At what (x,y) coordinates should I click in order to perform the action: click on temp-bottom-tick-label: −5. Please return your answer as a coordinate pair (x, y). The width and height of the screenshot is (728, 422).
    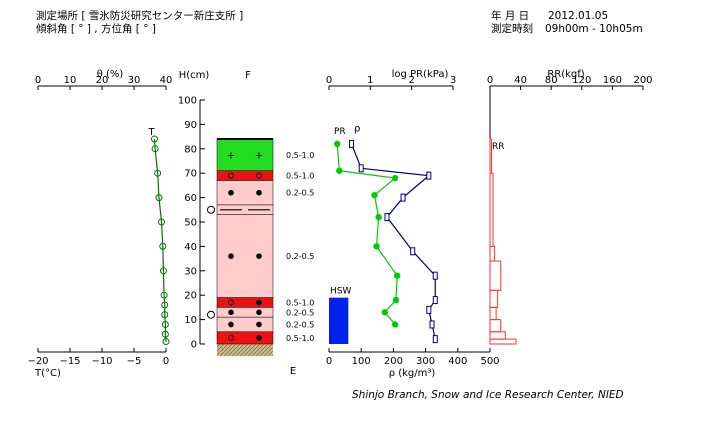
    Looking at the image, I should click on (134, 361).